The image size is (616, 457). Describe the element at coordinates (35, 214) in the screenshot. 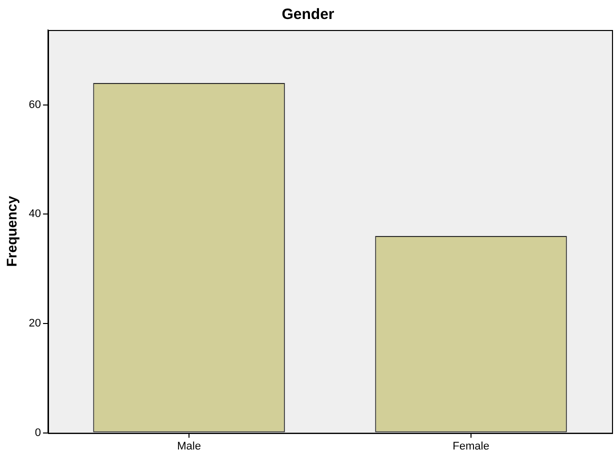

I see `y-tick-label: 40` at that location.